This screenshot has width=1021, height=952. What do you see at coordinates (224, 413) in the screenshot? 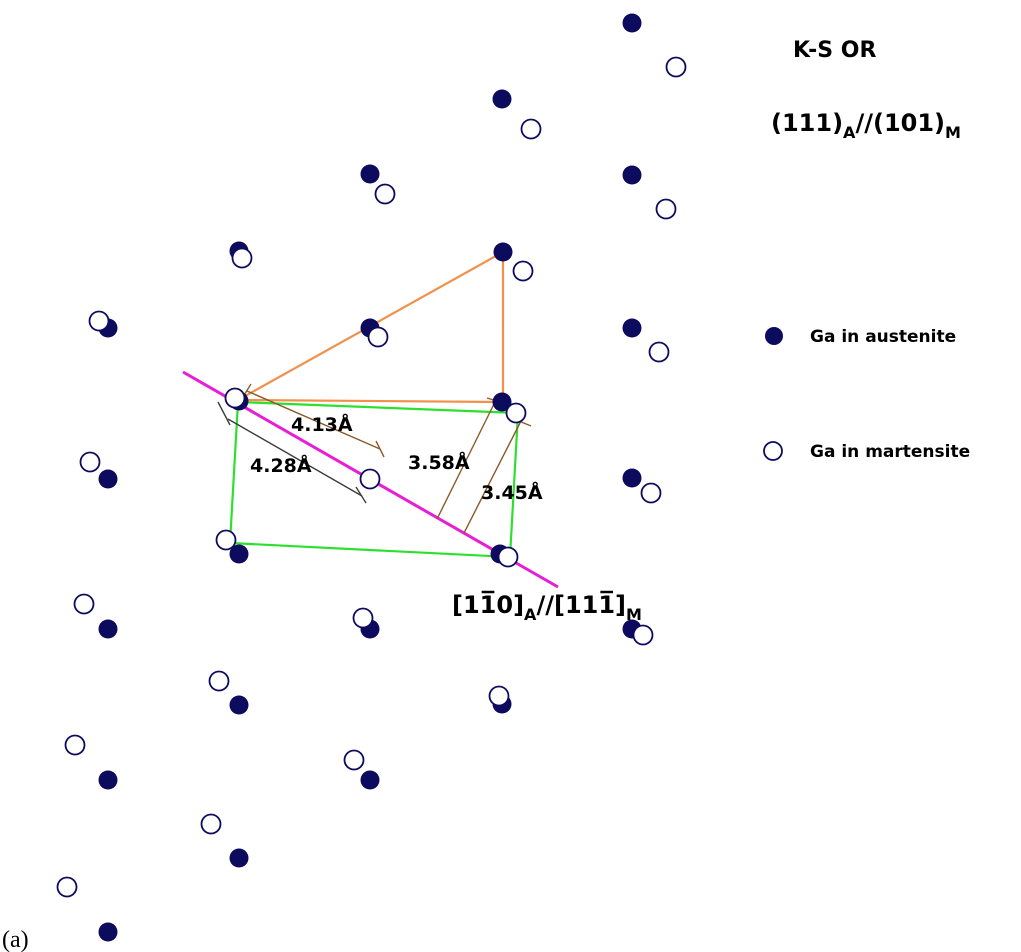
I see `dim-428-tick-left` at bounding box center [224, 413].